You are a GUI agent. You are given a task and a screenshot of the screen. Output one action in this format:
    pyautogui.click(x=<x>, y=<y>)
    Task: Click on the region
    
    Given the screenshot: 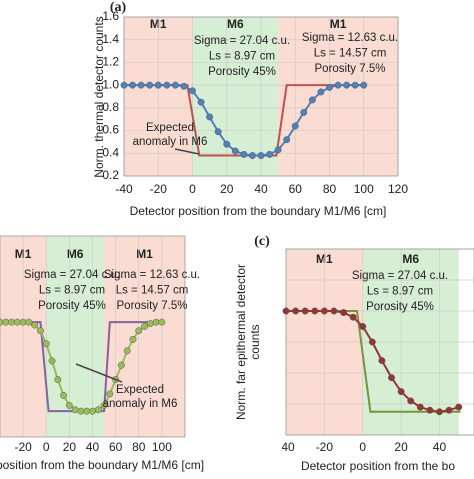 What is the action you would take?
    pyautogui.click(x=75, y=336)
    